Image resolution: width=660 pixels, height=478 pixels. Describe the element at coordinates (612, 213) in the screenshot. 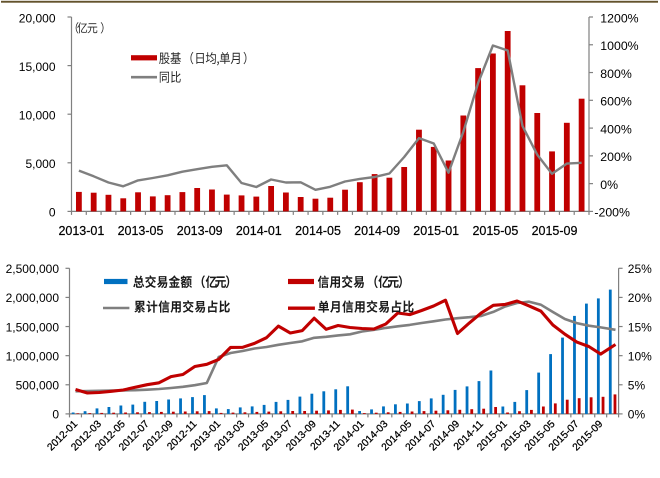

I see `svg-text: -200%` at that location.